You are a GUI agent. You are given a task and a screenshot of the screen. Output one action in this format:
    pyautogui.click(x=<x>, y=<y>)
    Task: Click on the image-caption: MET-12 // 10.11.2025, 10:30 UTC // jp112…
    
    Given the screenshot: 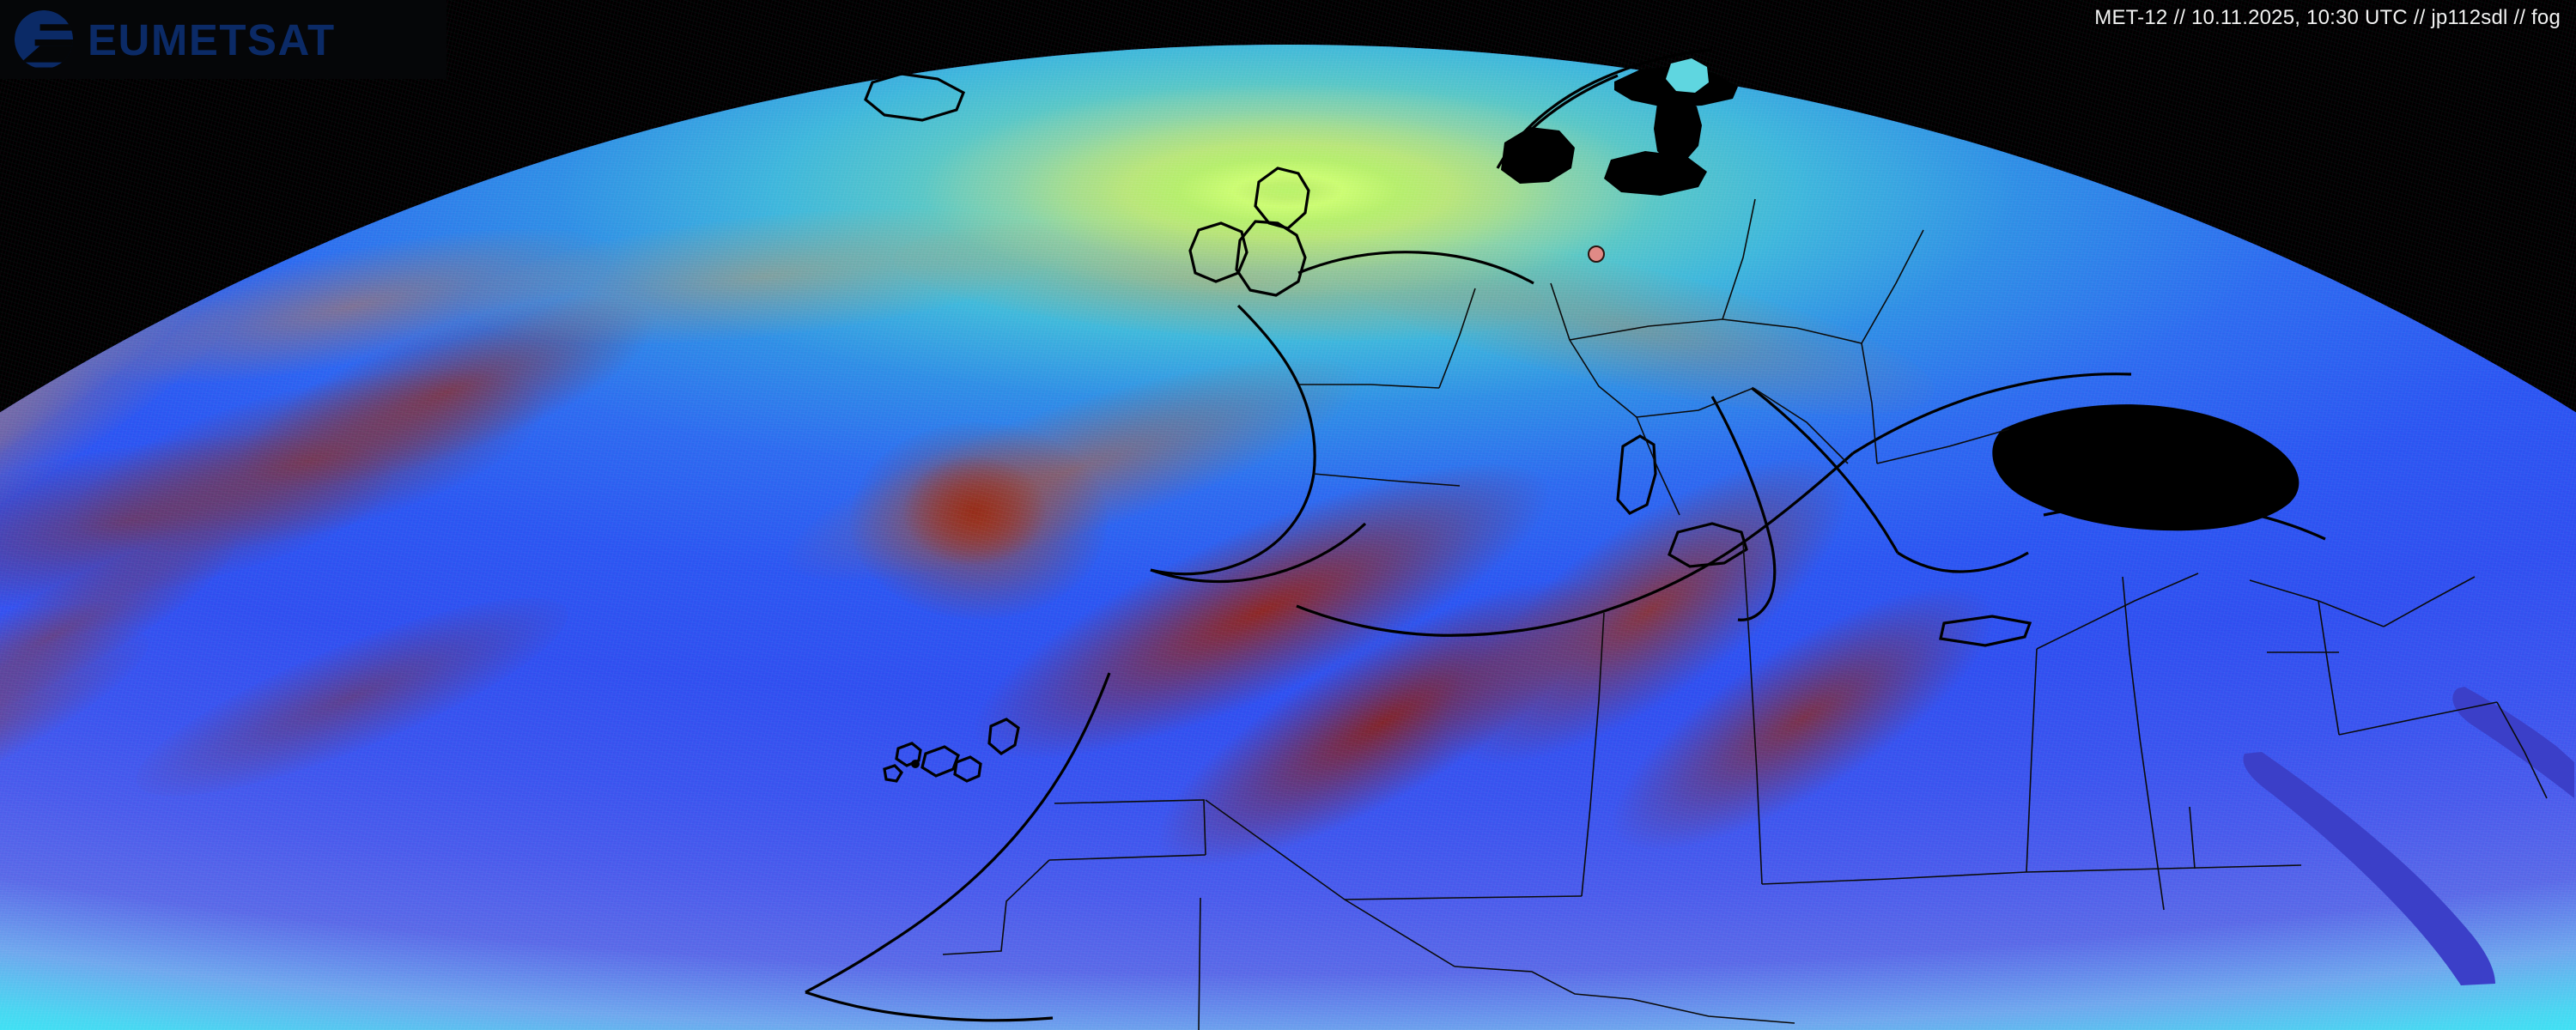 What is the action you would take?
    pyautogui.click(x=2327, y=17)
    